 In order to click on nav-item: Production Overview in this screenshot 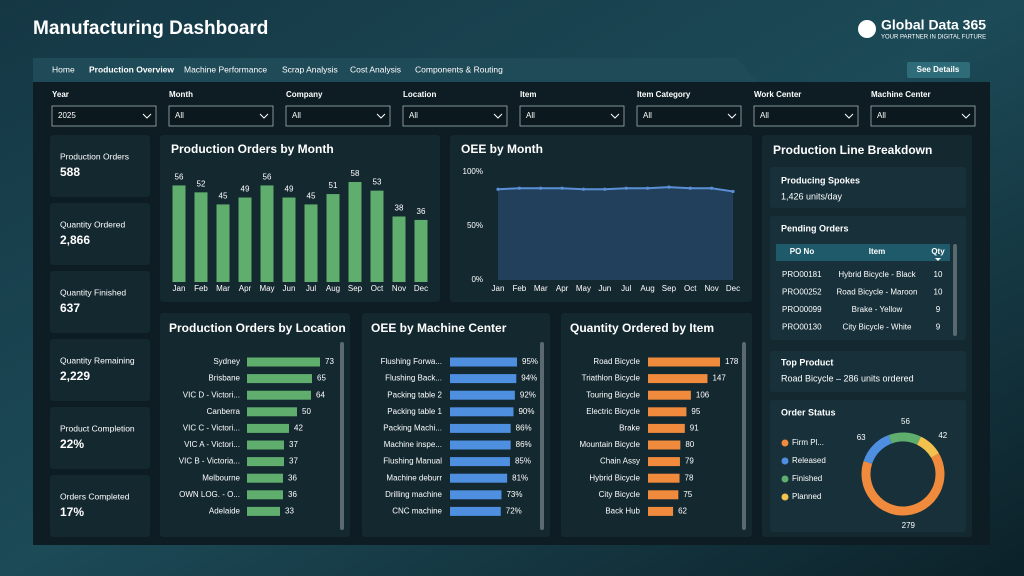, I will do `click(131, 69)`.